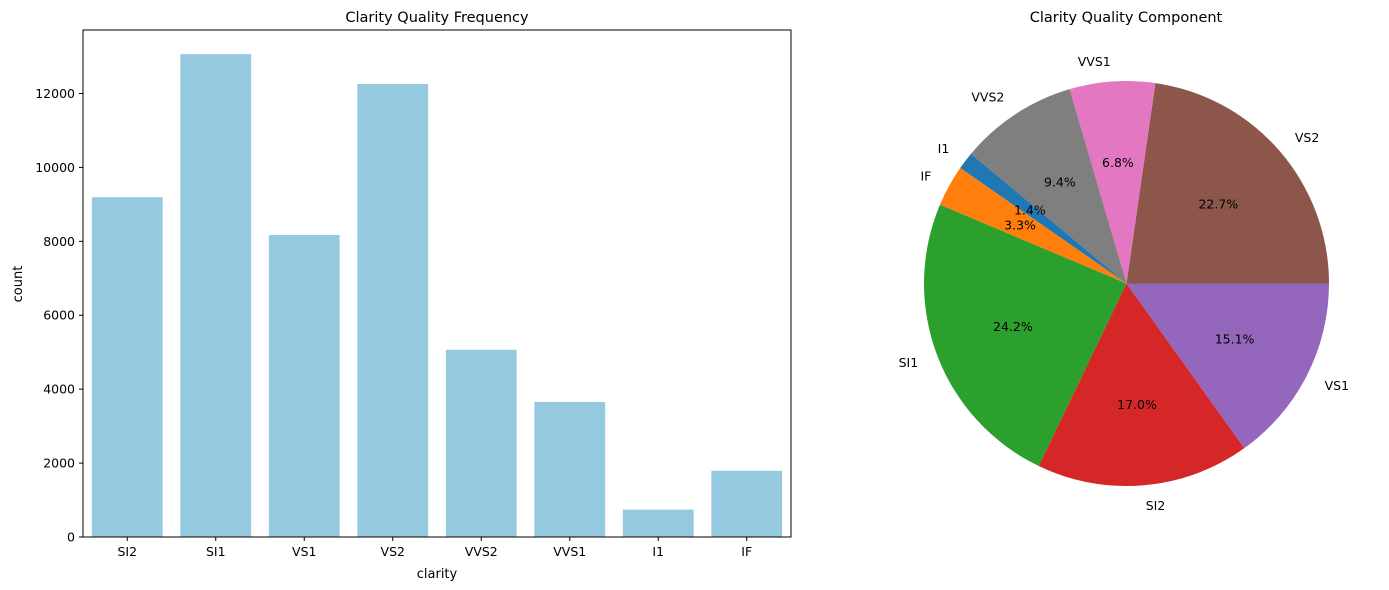 The image size is (1389, 590). I want to click on pie-slice-i1, so click(1043, 218).